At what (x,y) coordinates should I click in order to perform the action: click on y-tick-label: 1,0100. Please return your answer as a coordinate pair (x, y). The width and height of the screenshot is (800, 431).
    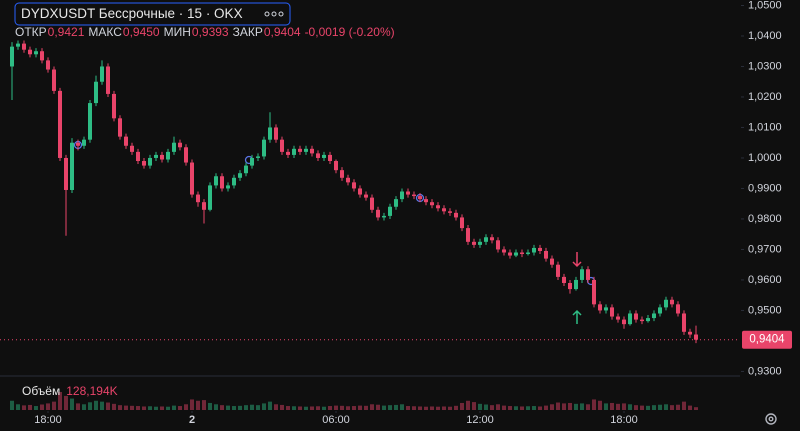
    Looking at the image, I should click on (765, 127).